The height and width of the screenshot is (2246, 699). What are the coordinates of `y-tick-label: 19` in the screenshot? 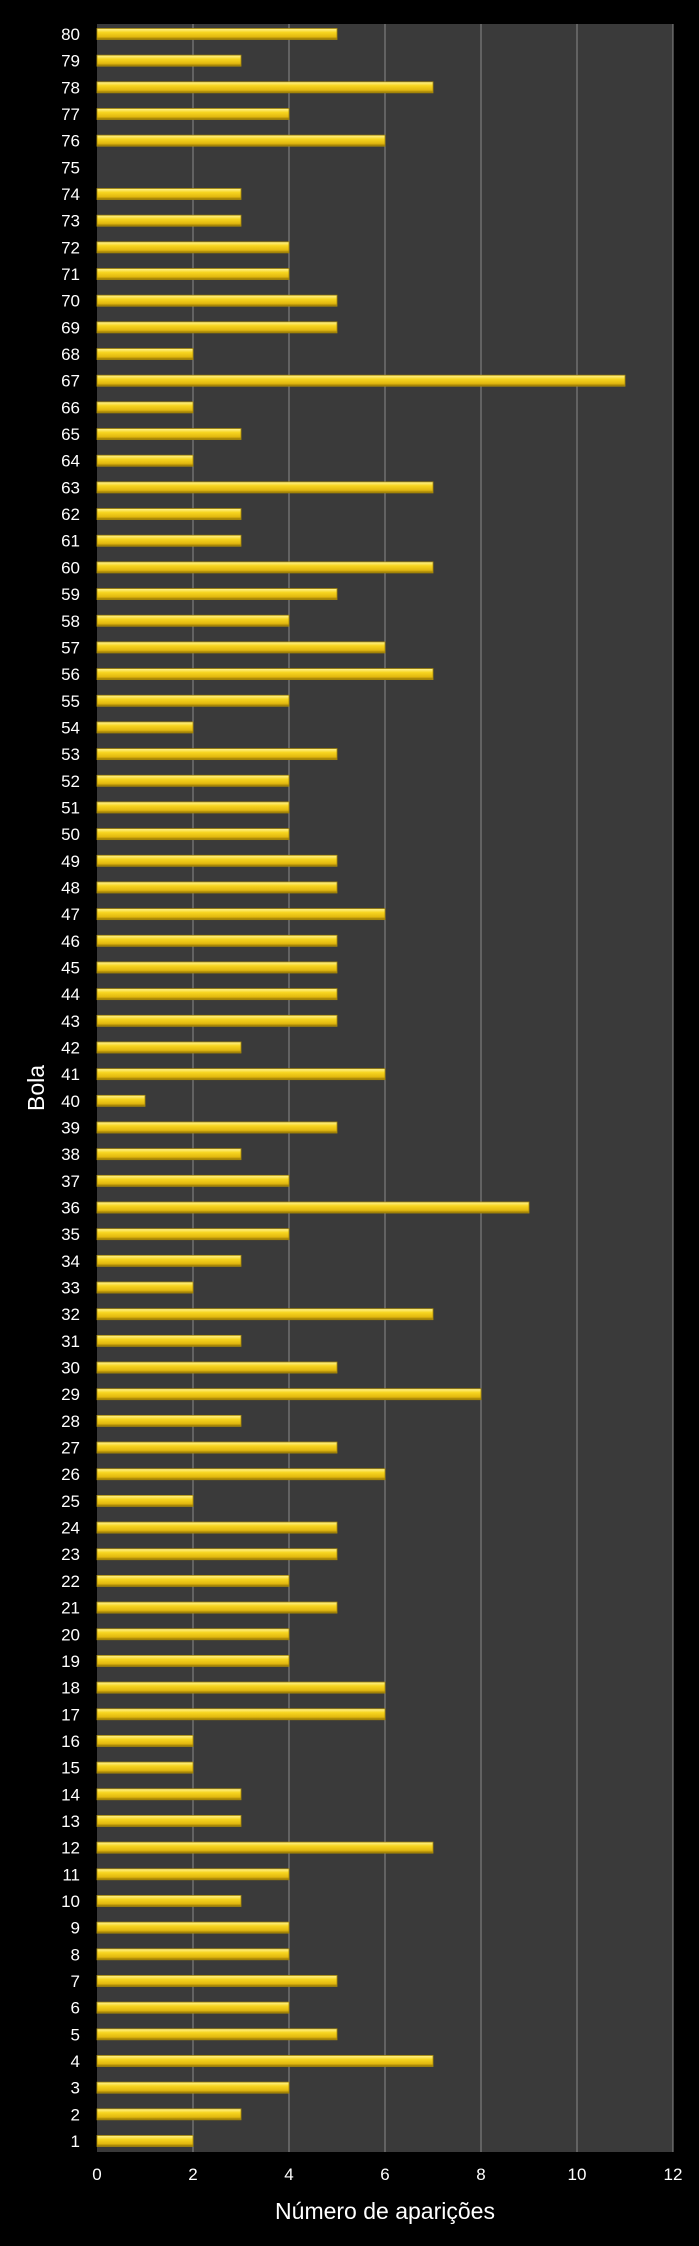 It's located at (70, 1661).